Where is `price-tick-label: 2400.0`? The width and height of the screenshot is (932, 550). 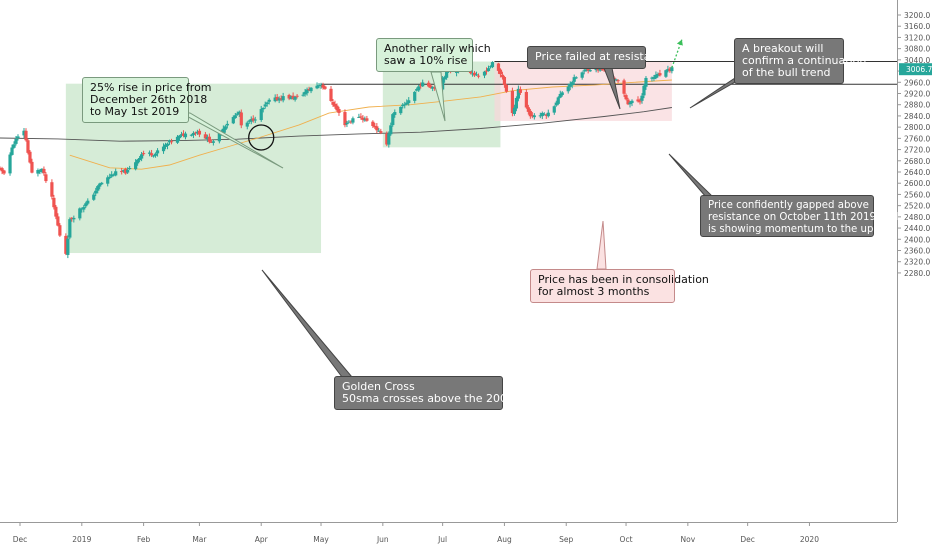
price-tick-label: 2400.0 is located at coordinates (917, 239).